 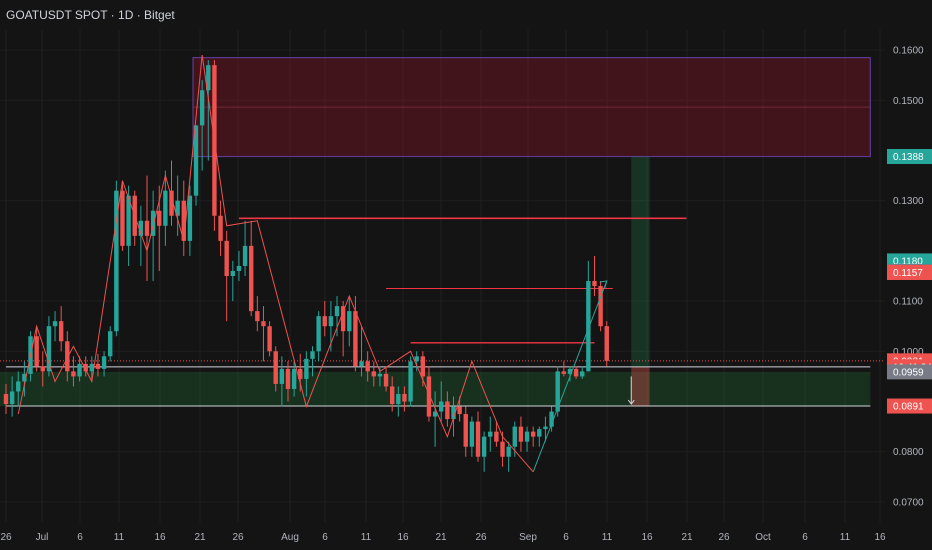 I want to click on price-tag-label: 0.1388, so click(x=908, y=157).